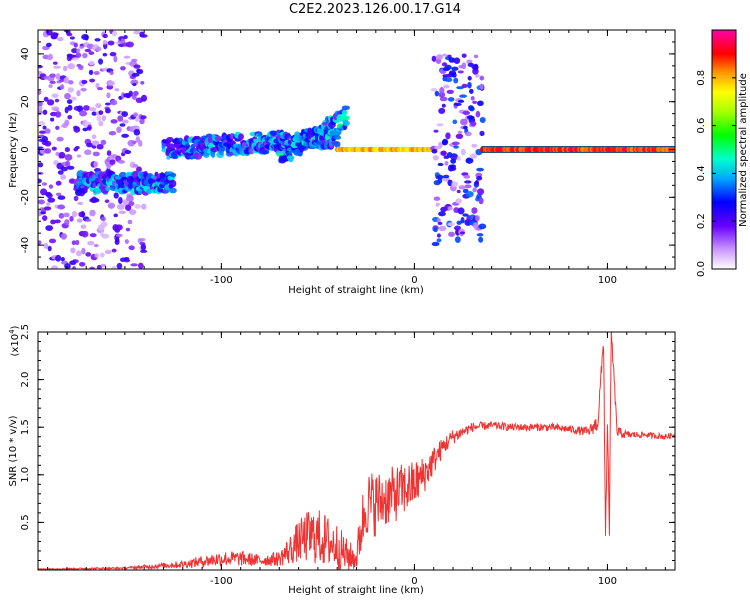 The width and height of the screenshot is (750, 600). Describe the element at coordinates (578, 149) in the screenshot. I see `steady-tone-outline` at that location.